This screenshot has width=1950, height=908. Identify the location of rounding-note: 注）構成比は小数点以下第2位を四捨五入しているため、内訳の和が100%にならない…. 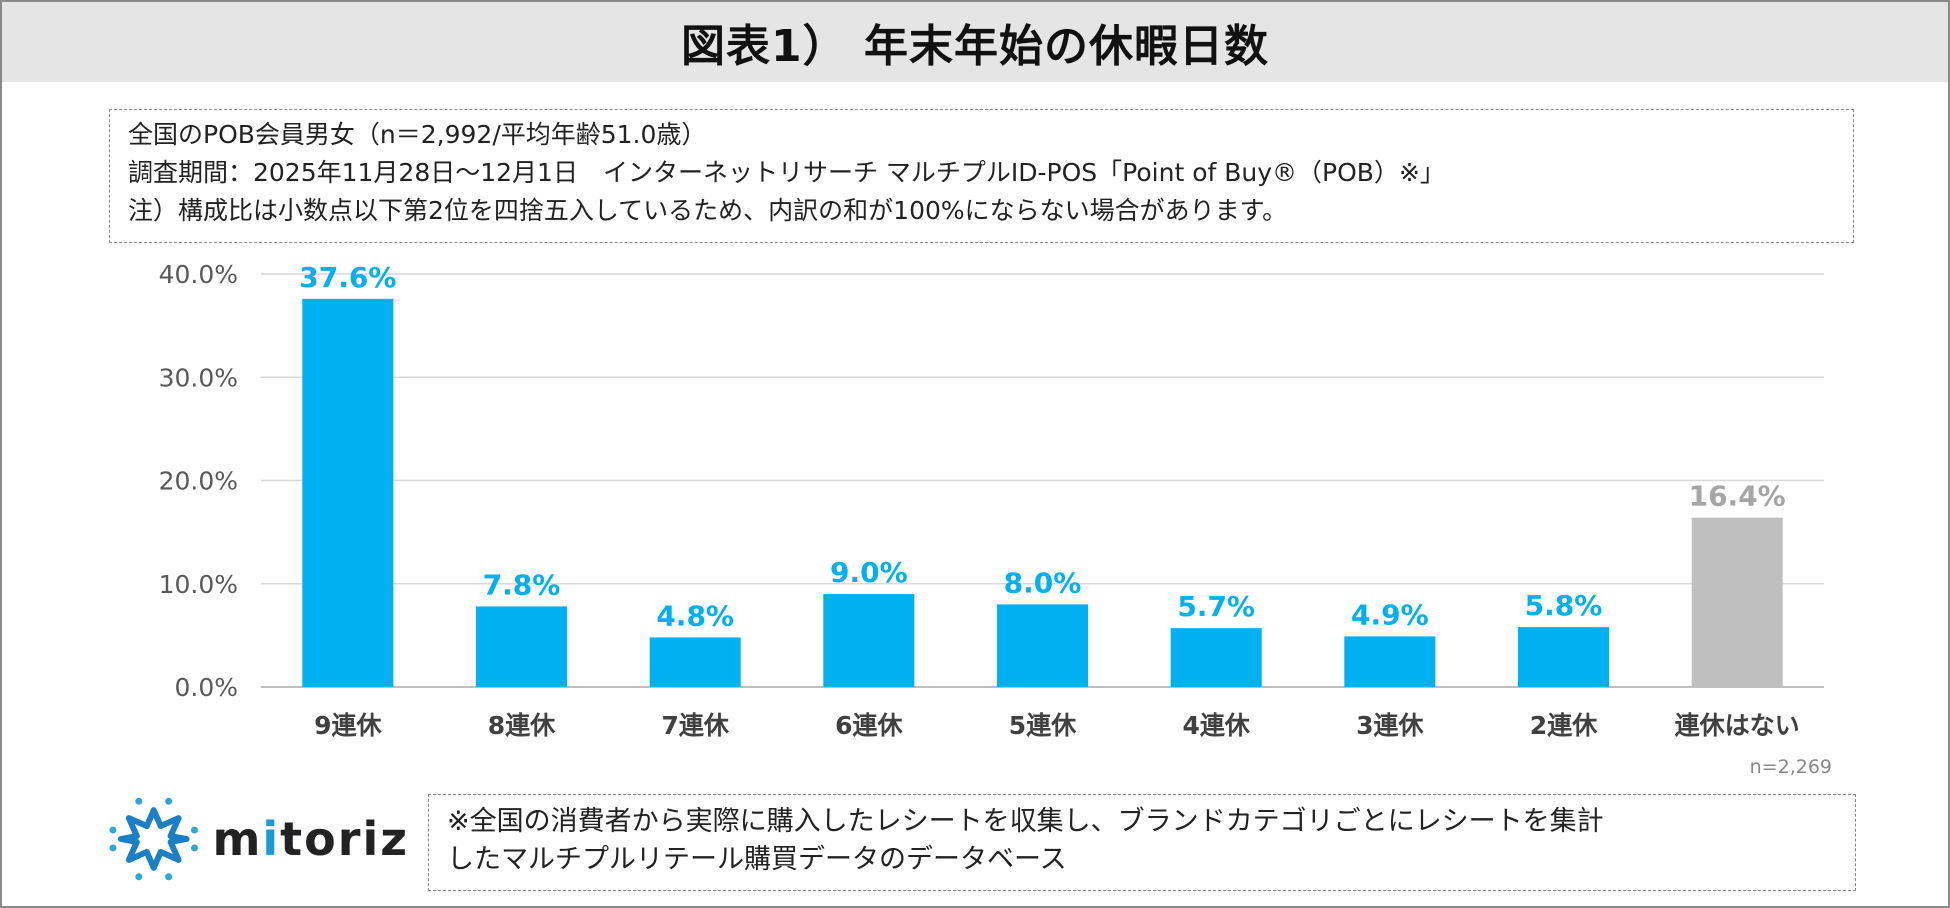
(708, 210).